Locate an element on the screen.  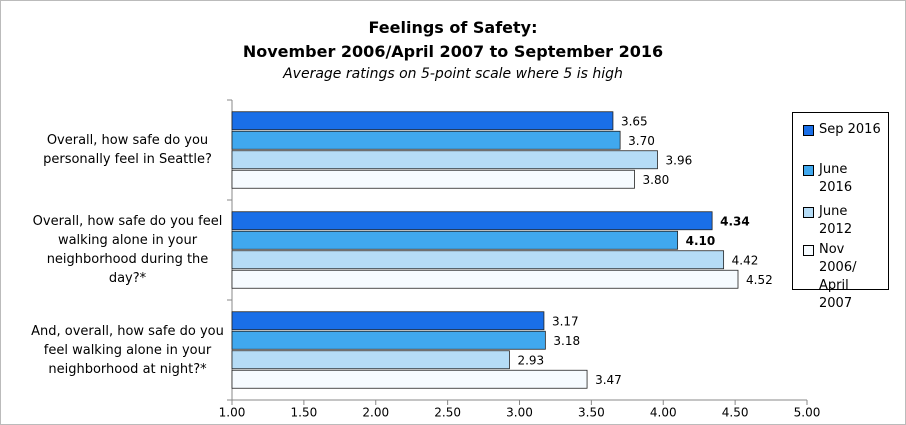
value-label: 3.47 is located at coordinates (608, 380).